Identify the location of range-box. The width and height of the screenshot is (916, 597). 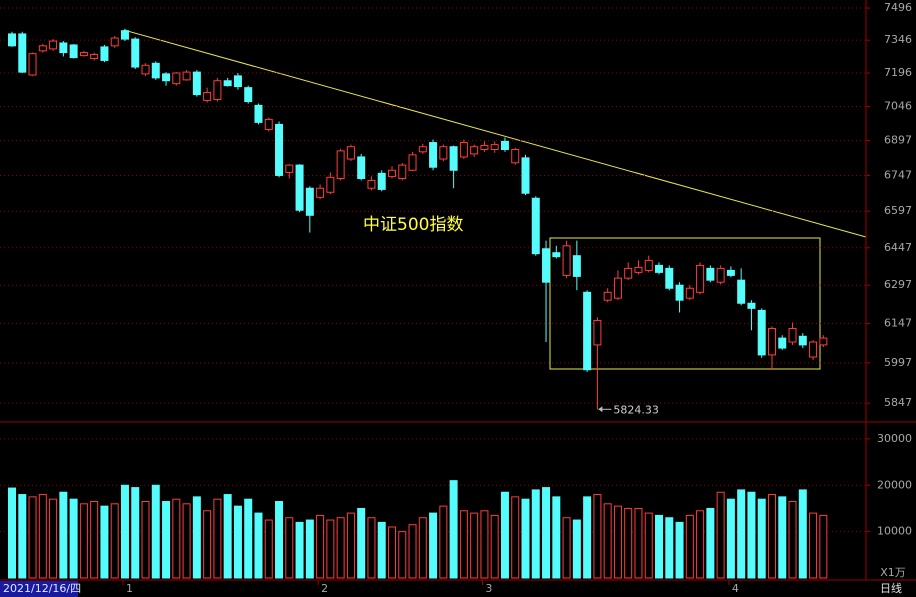
(685, 303).